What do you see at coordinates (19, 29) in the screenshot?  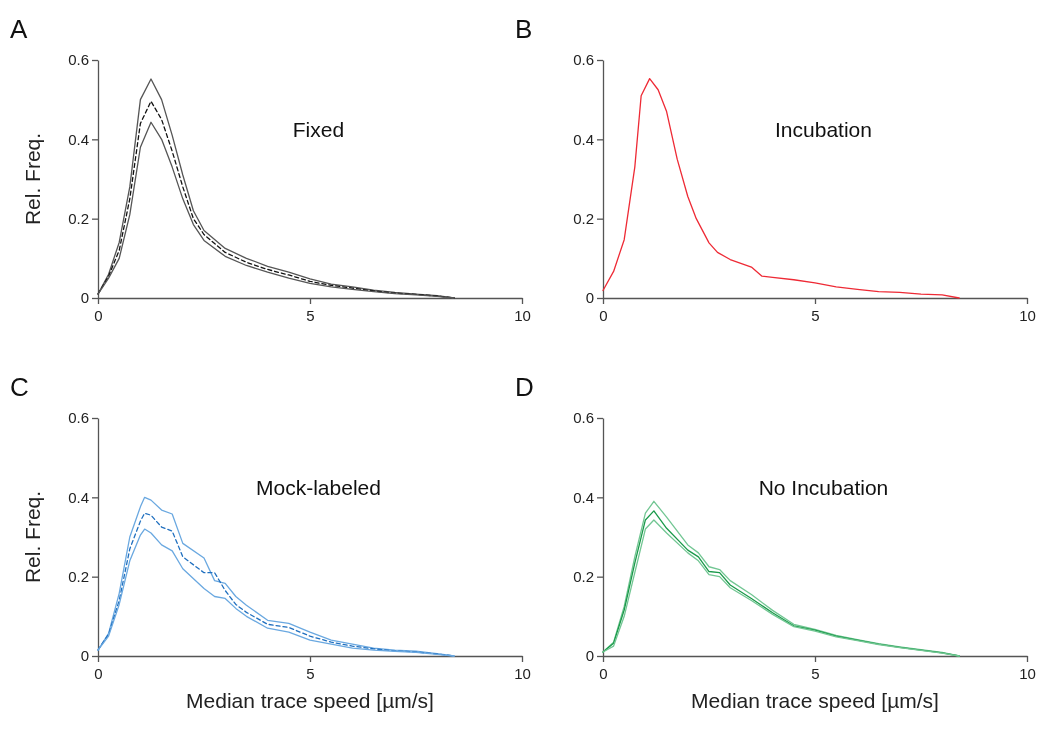 I see `chart-title: A` at bounding box center [19, 29].